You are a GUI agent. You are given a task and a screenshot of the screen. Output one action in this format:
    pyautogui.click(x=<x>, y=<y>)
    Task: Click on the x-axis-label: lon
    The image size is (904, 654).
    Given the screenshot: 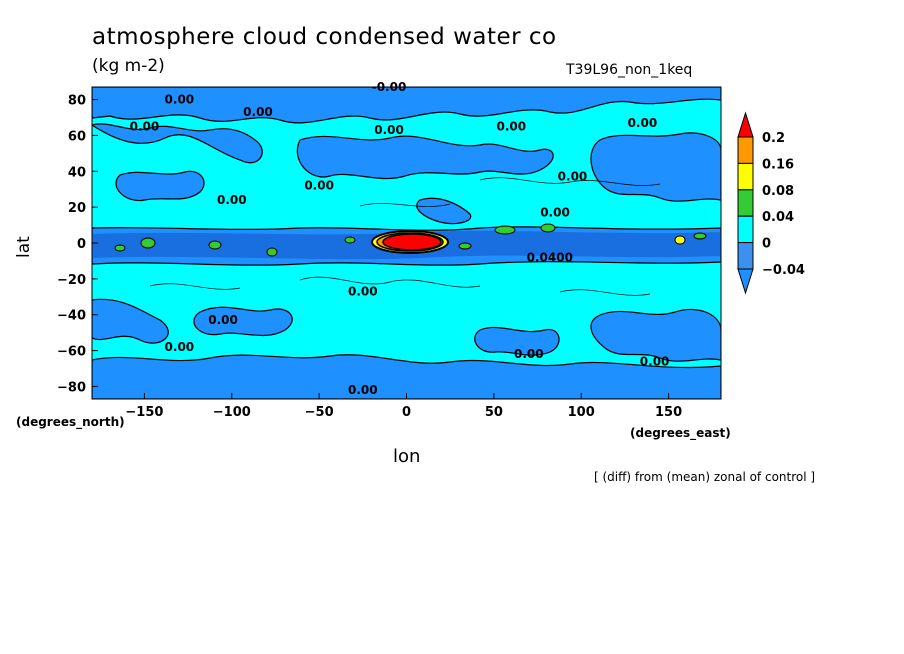 What is the action you would take?
    pyautogui.click(x=407, y=456)
    